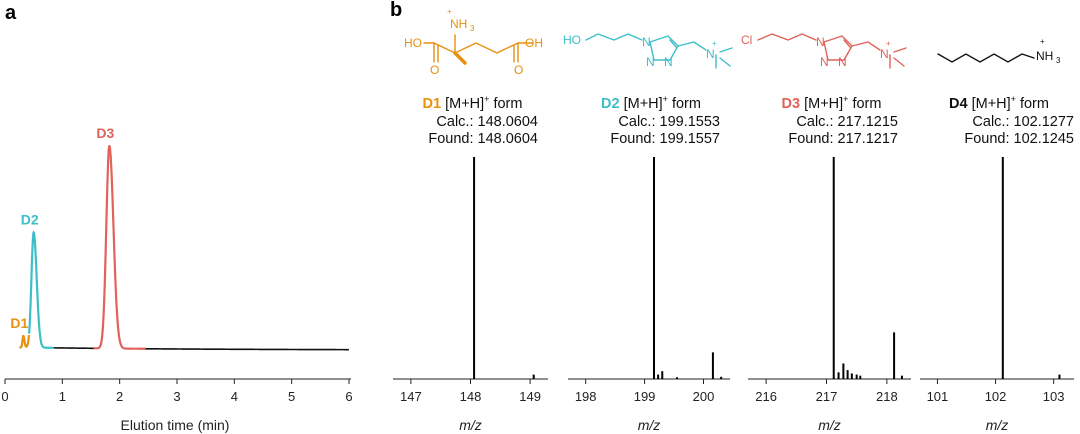  What do you see at coordinates (4, 396) in the screenshot?
I see `chromatogram-tick-label: 0` at bounding box center [4, 396].